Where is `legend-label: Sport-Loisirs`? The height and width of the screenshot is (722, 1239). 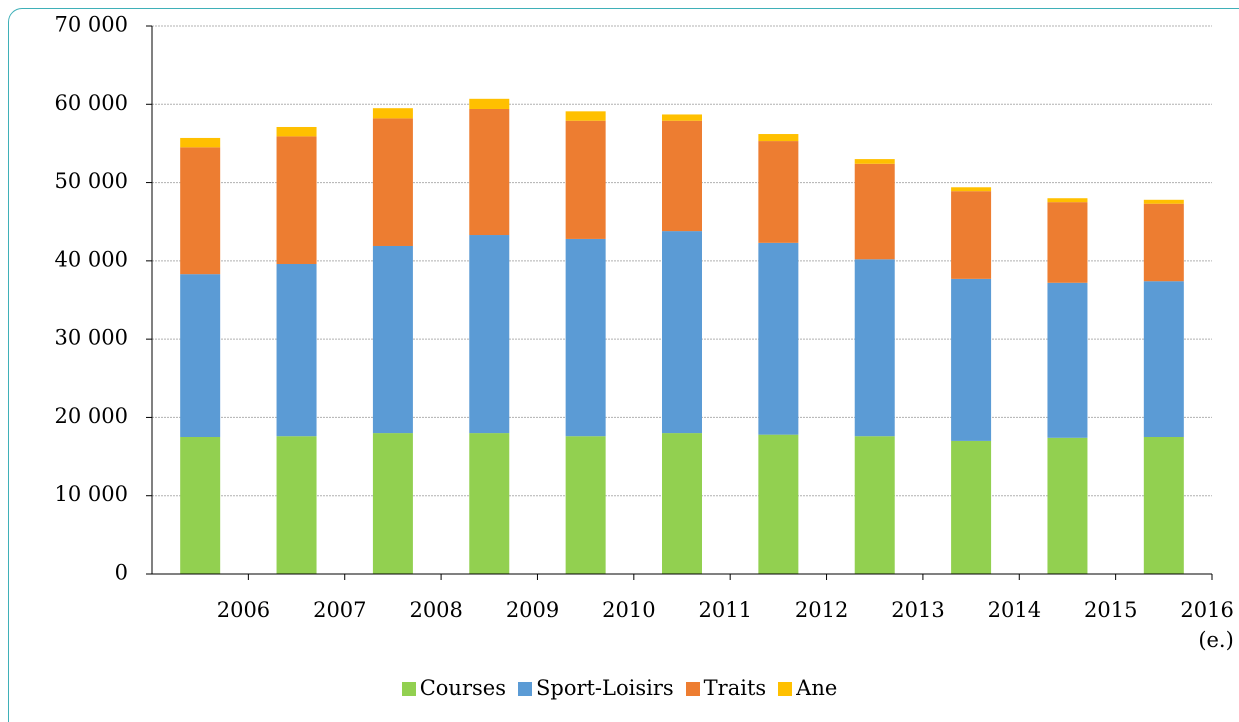
legend-label: Sport-Loisirs is located at coordinates (604, 688).